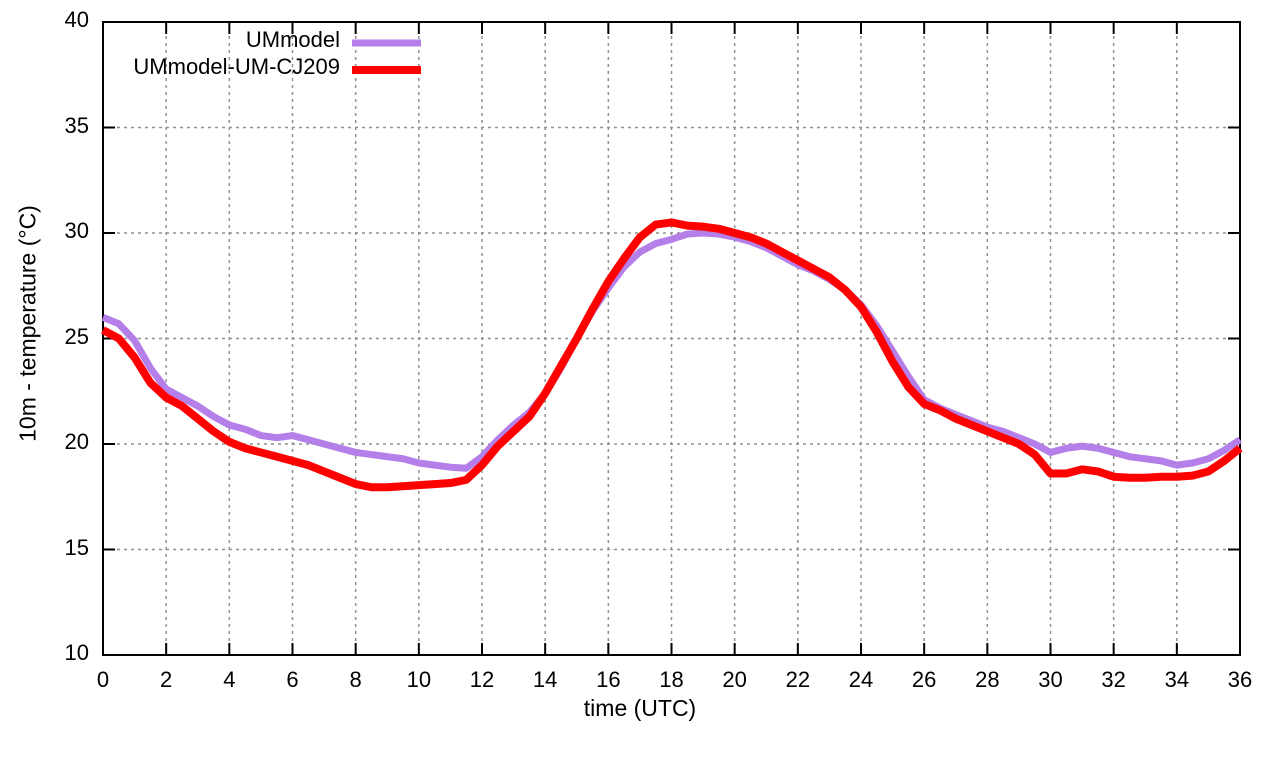 Image resolution: width=1280 pixels, height=760 pixels. I want to click on x-tick-label: 10, so click(419, 679).